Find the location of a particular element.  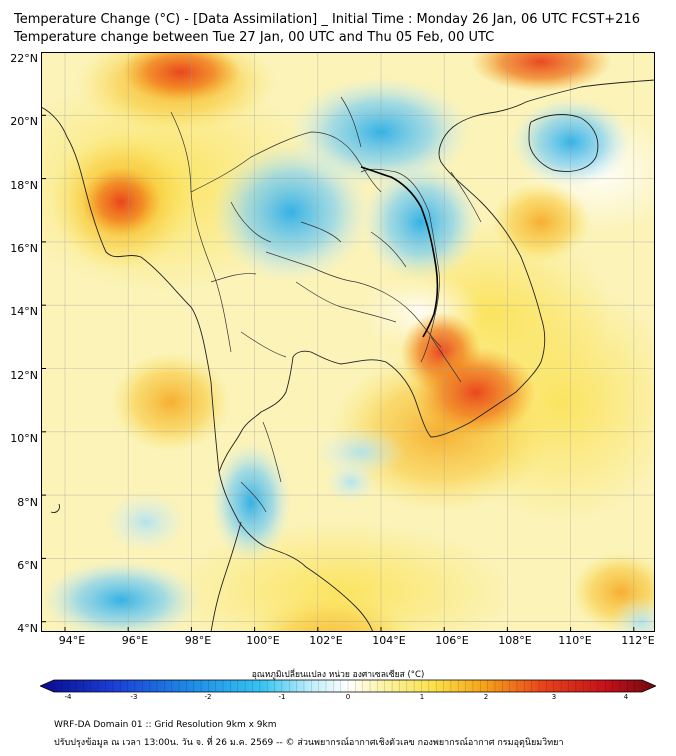

lon-label: 112°E is located at coordinates (638, 640).